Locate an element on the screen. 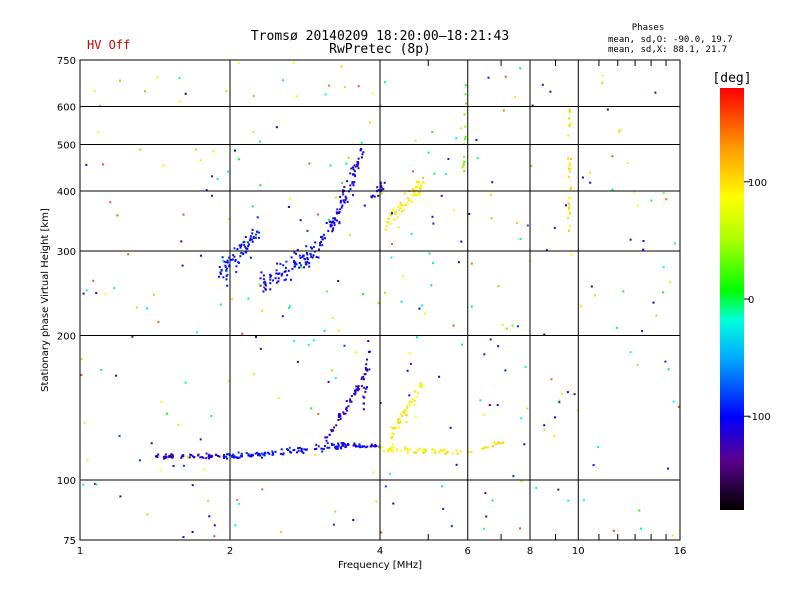 Image resolution: width=800 pixels, height=600 pixels. x-tick-label: 2 is located at coordinates (230, 551).